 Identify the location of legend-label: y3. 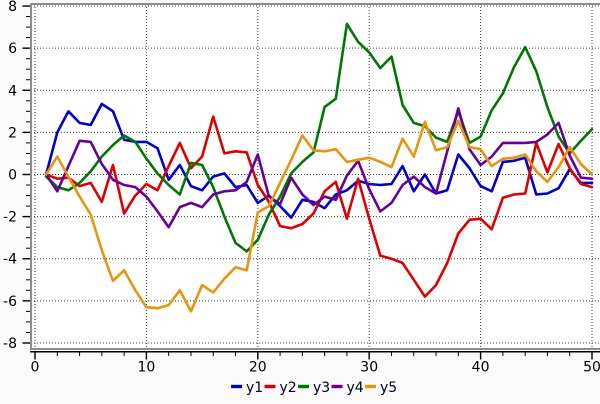
(321, 388).